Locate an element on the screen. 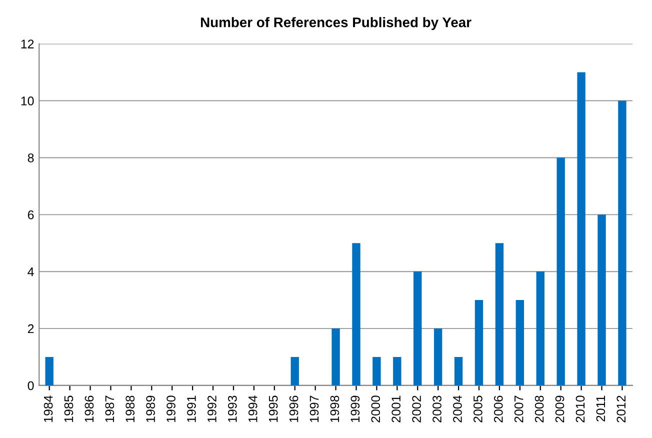 This screenshot has width=652, height=438. y-tick-label: 8 is located at coordinates (31, 157).